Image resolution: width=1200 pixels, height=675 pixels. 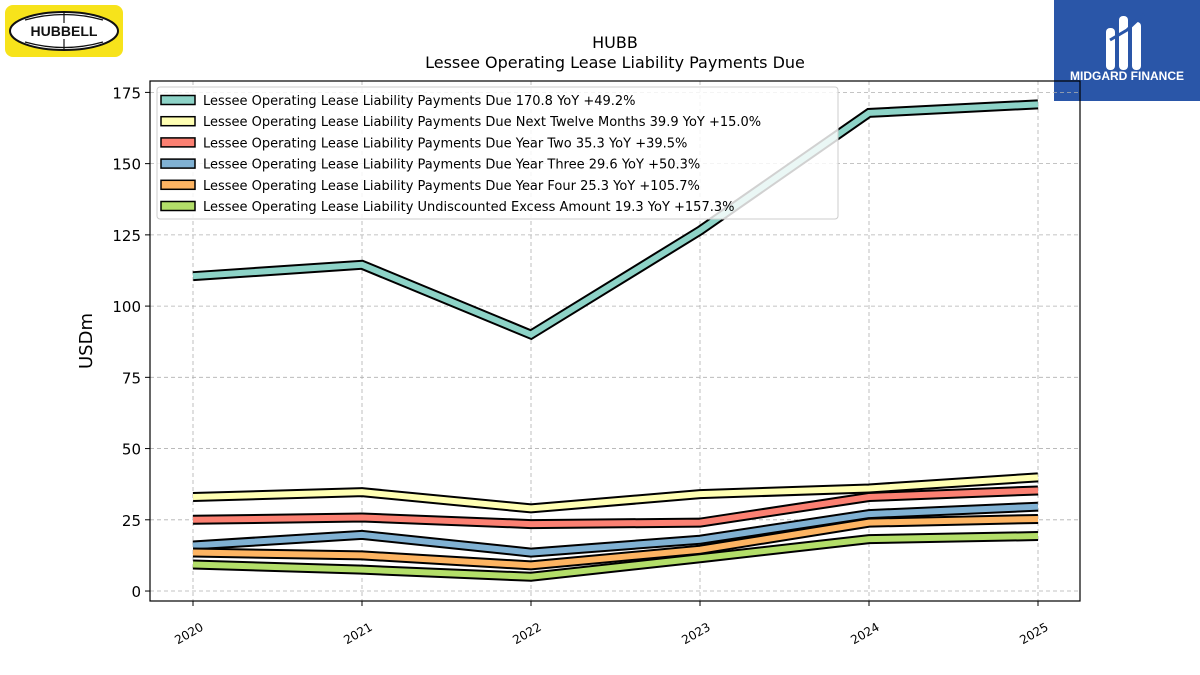 What do you see at coordinates (126, 165) in the screenshot?
I see `y-tick-label: 150` at bounding box center [126, 165].